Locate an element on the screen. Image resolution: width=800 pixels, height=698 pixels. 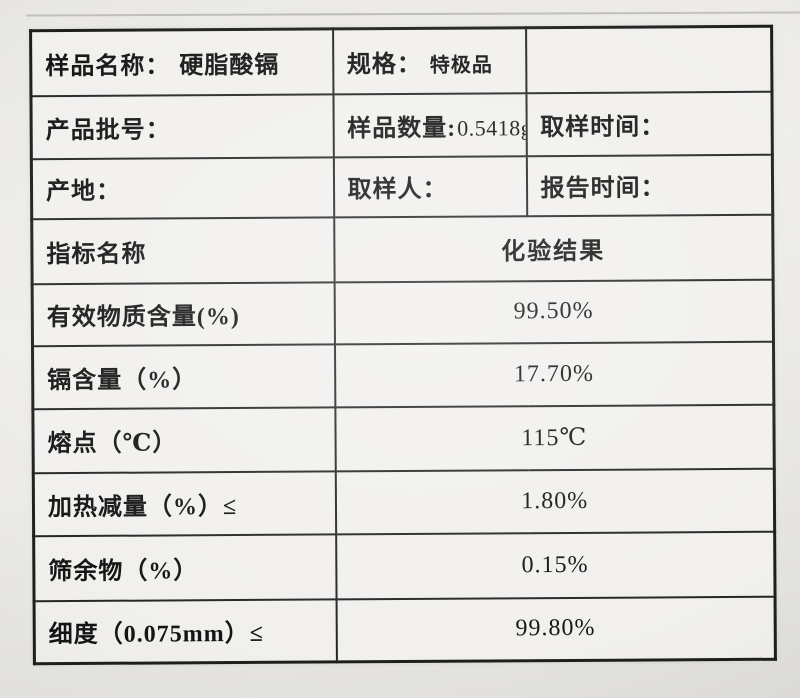
cell-indicator-sieve-residue: 筛余物（%） is located at coordinates (185, 567).